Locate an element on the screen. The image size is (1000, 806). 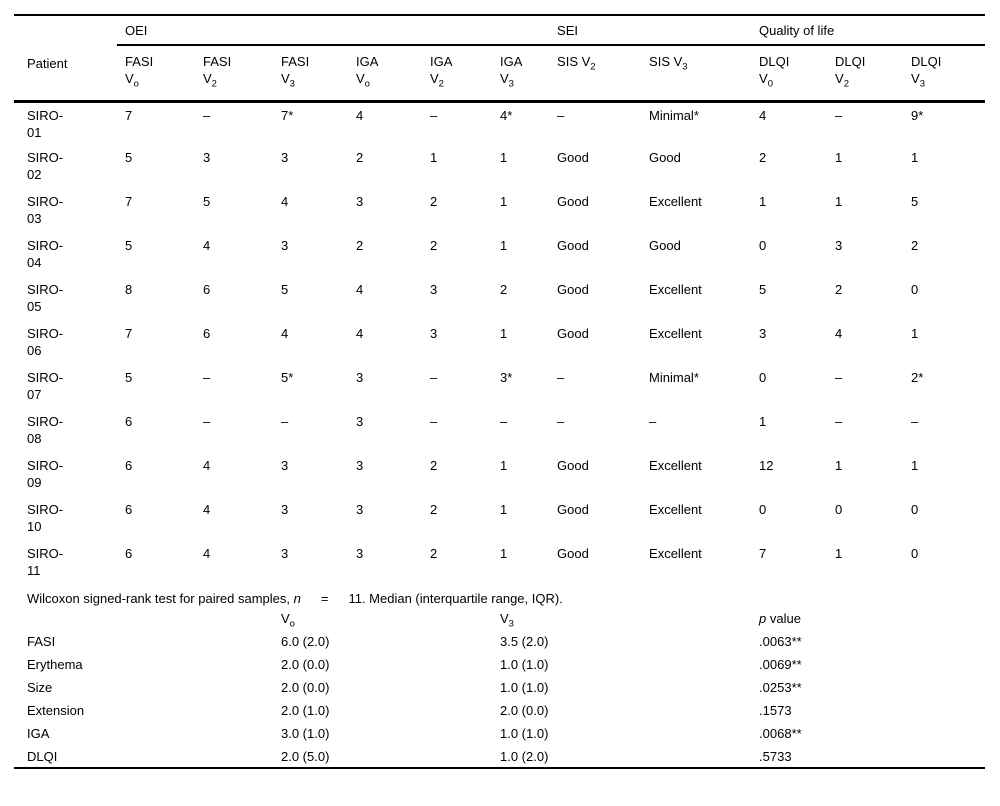
stat-label: Size is located at coordinates (40, 688).